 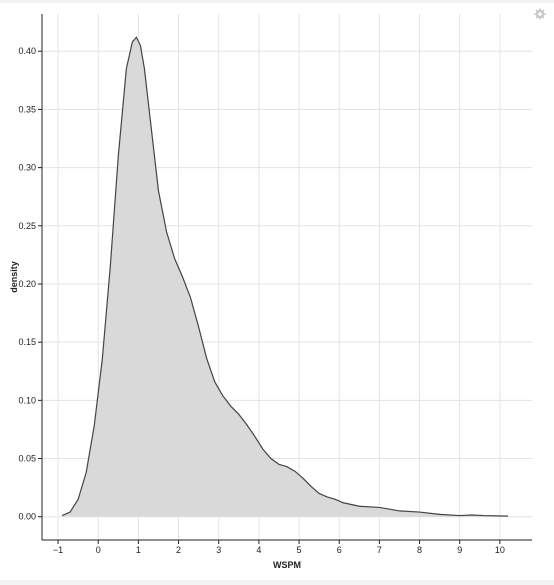 What do you see at coordinates (258, 550) in the screenshot?
I see `x-tick-label: 4` at bounding box center [258, 550].